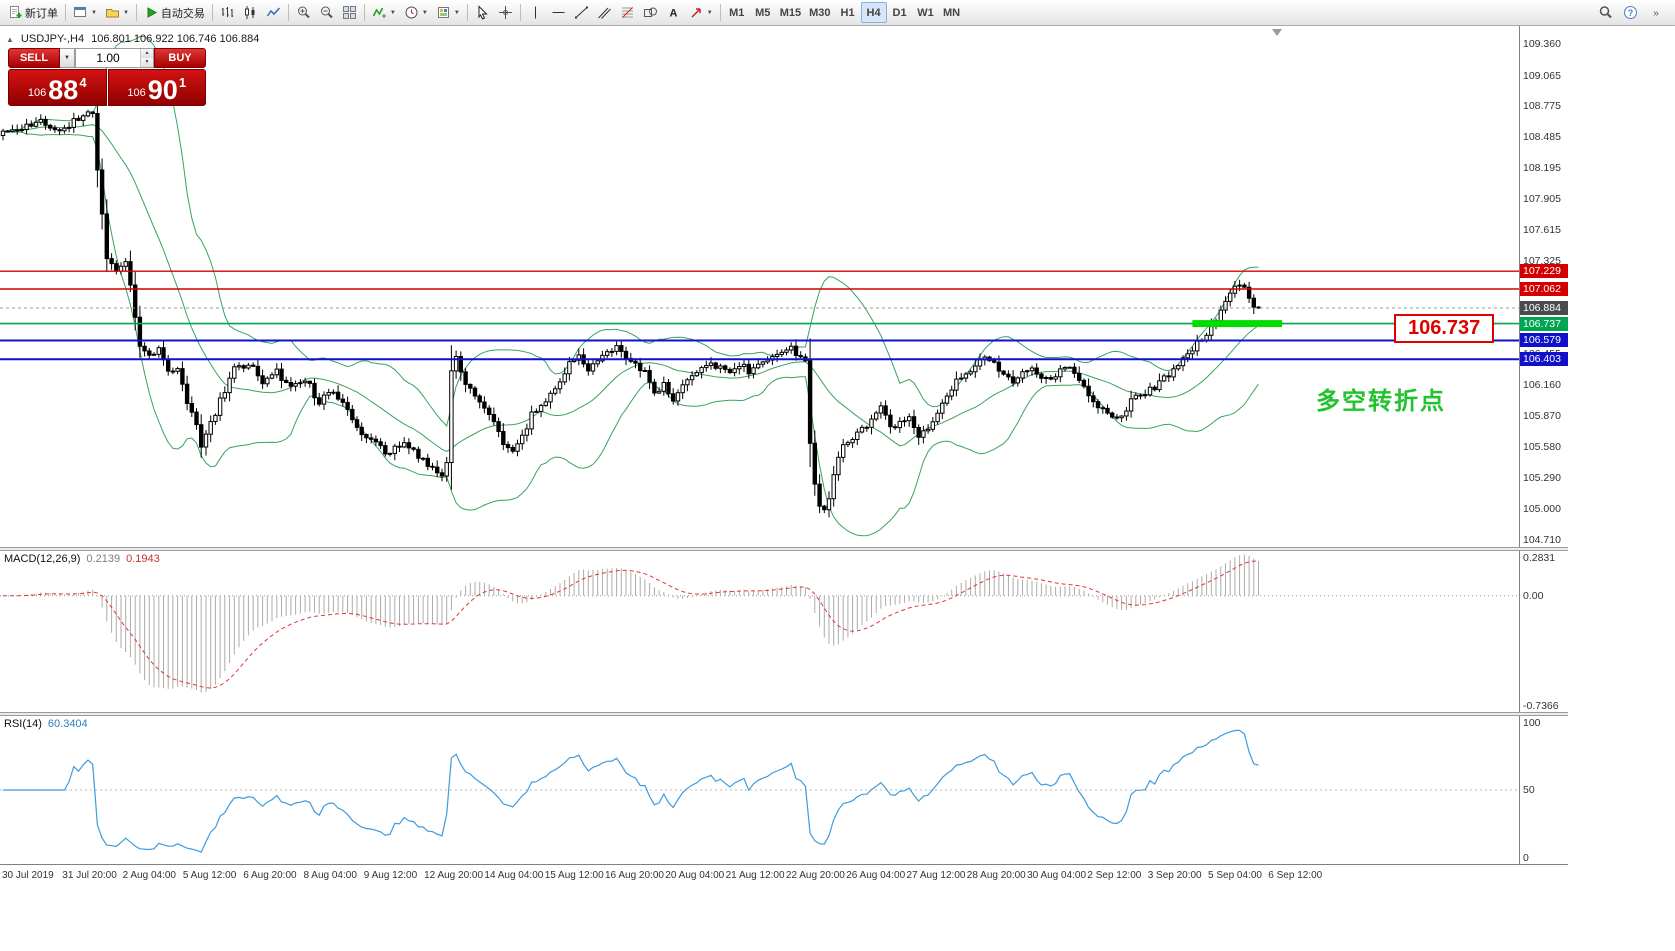 Image resolution: width=1675 pixels, height=951 pixels. I want to click on volume-box: ▲ ▼, so click(114, 58).